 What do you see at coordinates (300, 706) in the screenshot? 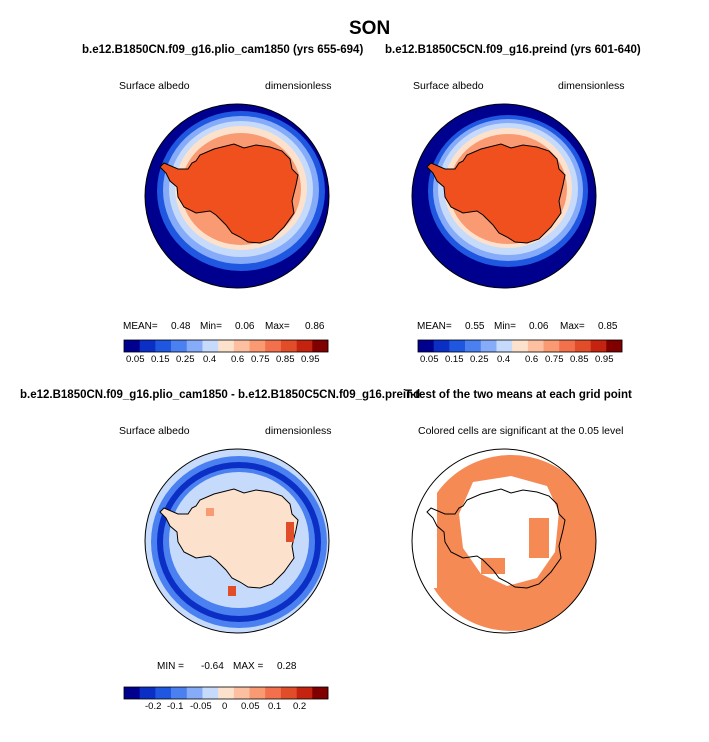
I see `colorbar-tick: 0.2` at bounding box center [300, 706].